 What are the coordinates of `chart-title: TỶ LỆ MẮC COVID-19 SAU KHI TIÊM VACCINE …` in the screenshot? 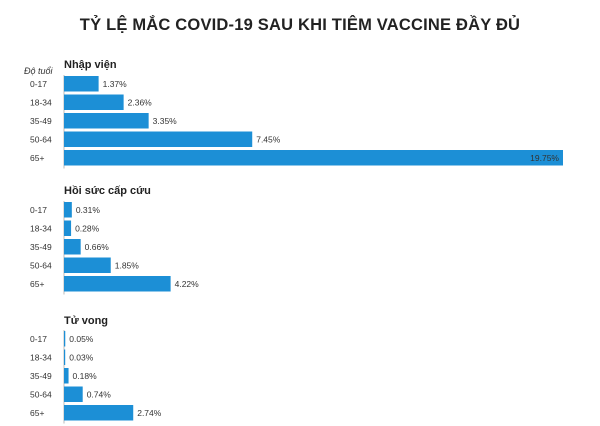 It's located at (300, 24).